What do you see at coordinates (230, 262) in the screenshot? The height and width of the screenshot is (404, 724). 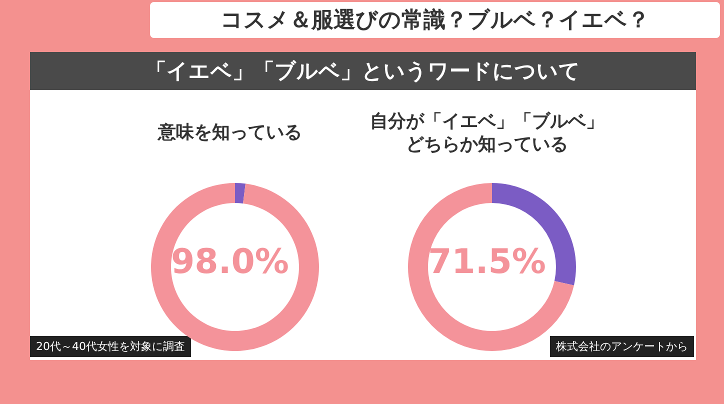 I see `data-label: 98.0%` at bounding box center [230, 262].